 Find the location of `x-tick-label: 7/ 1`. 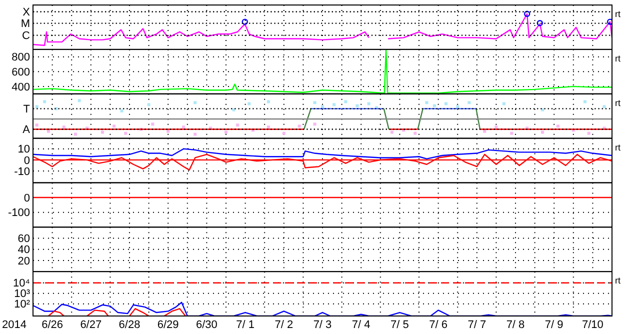

x-tick-label: 7/ 1 is located at coordinates (245, 325).